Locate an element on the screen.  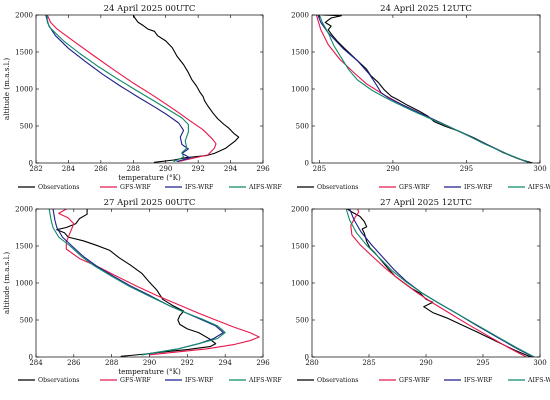
panel-title: 24 April 2025 00UTC is located at coordinates (150, 9).